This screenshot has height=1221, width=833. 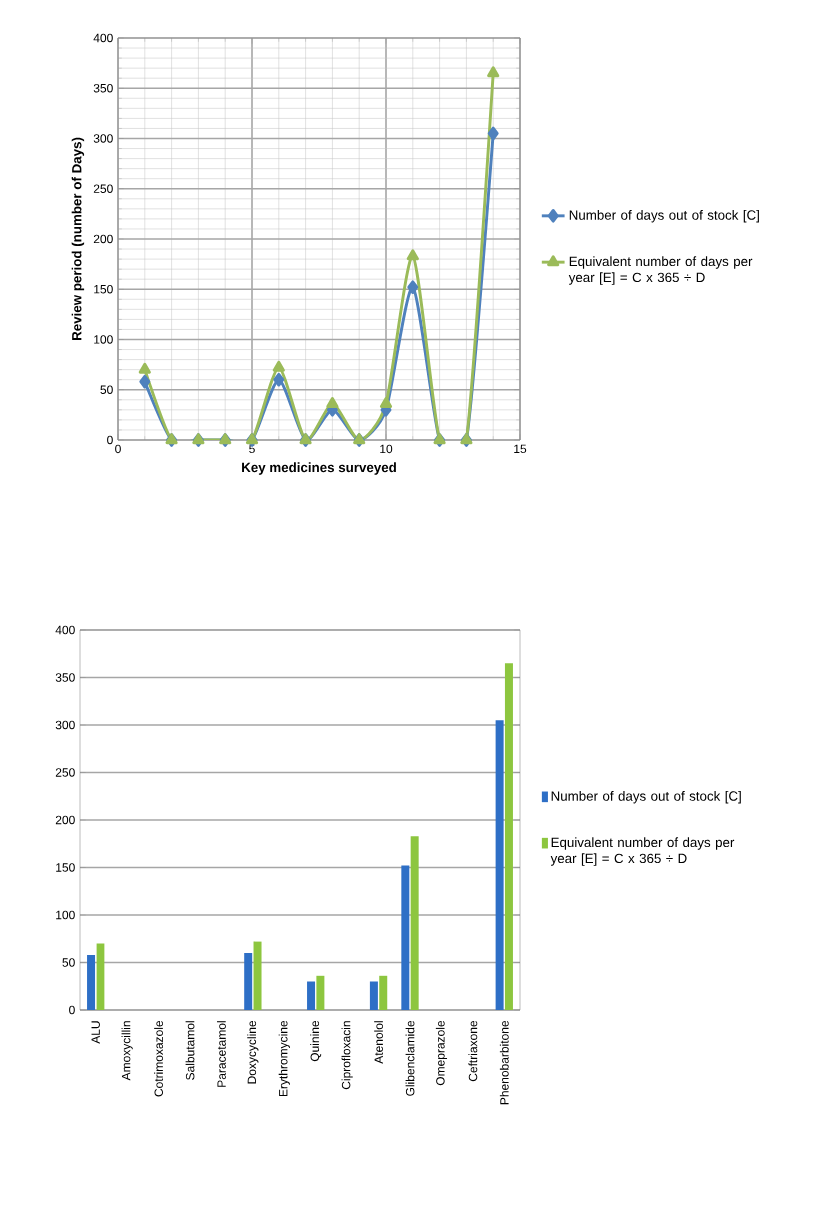 What do you see at coordinates (118, 449) in the screenshot?
I see `x-tick-label: 0` at bounding box center [118, 449].